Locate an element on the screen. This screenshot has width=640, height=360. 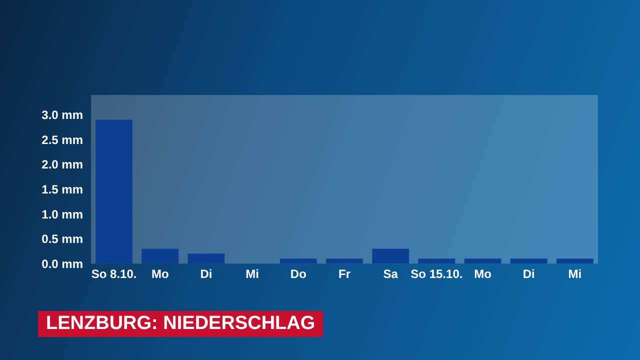
y-tick-label: 0.5 mm is located at coordinates (62, 239).